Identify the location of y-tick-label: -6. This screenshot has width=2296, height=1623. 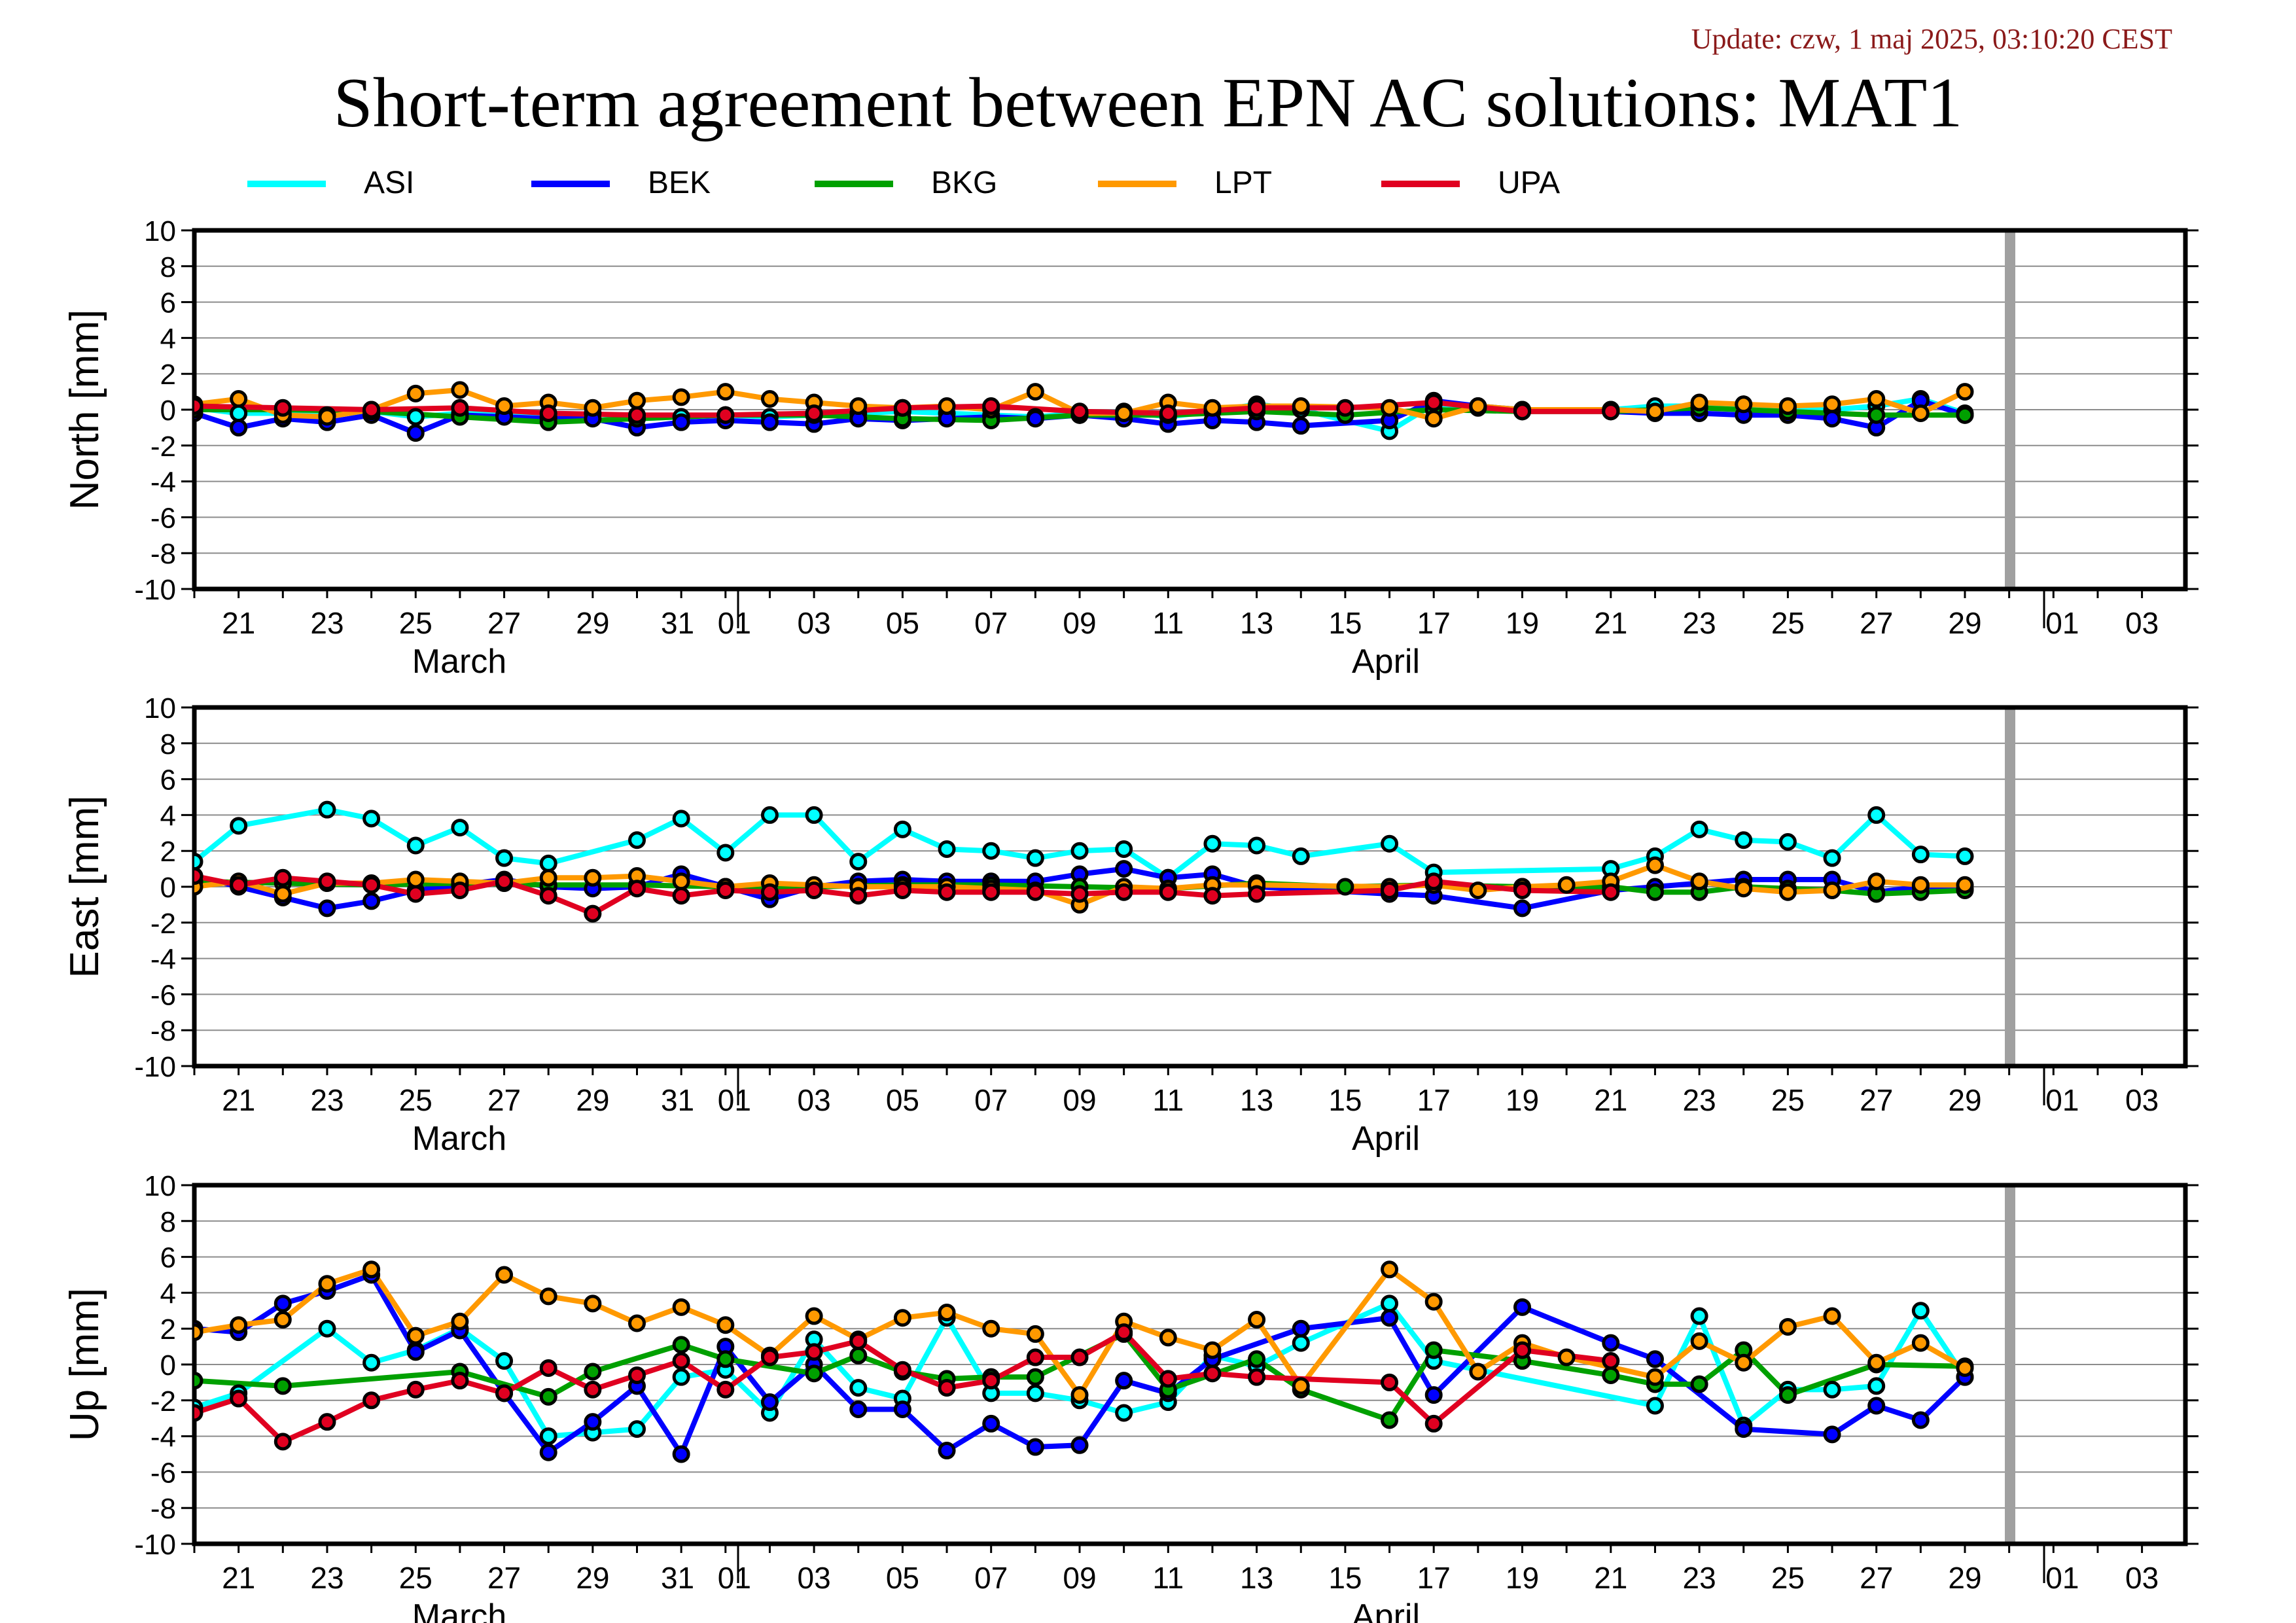
(163, 518).